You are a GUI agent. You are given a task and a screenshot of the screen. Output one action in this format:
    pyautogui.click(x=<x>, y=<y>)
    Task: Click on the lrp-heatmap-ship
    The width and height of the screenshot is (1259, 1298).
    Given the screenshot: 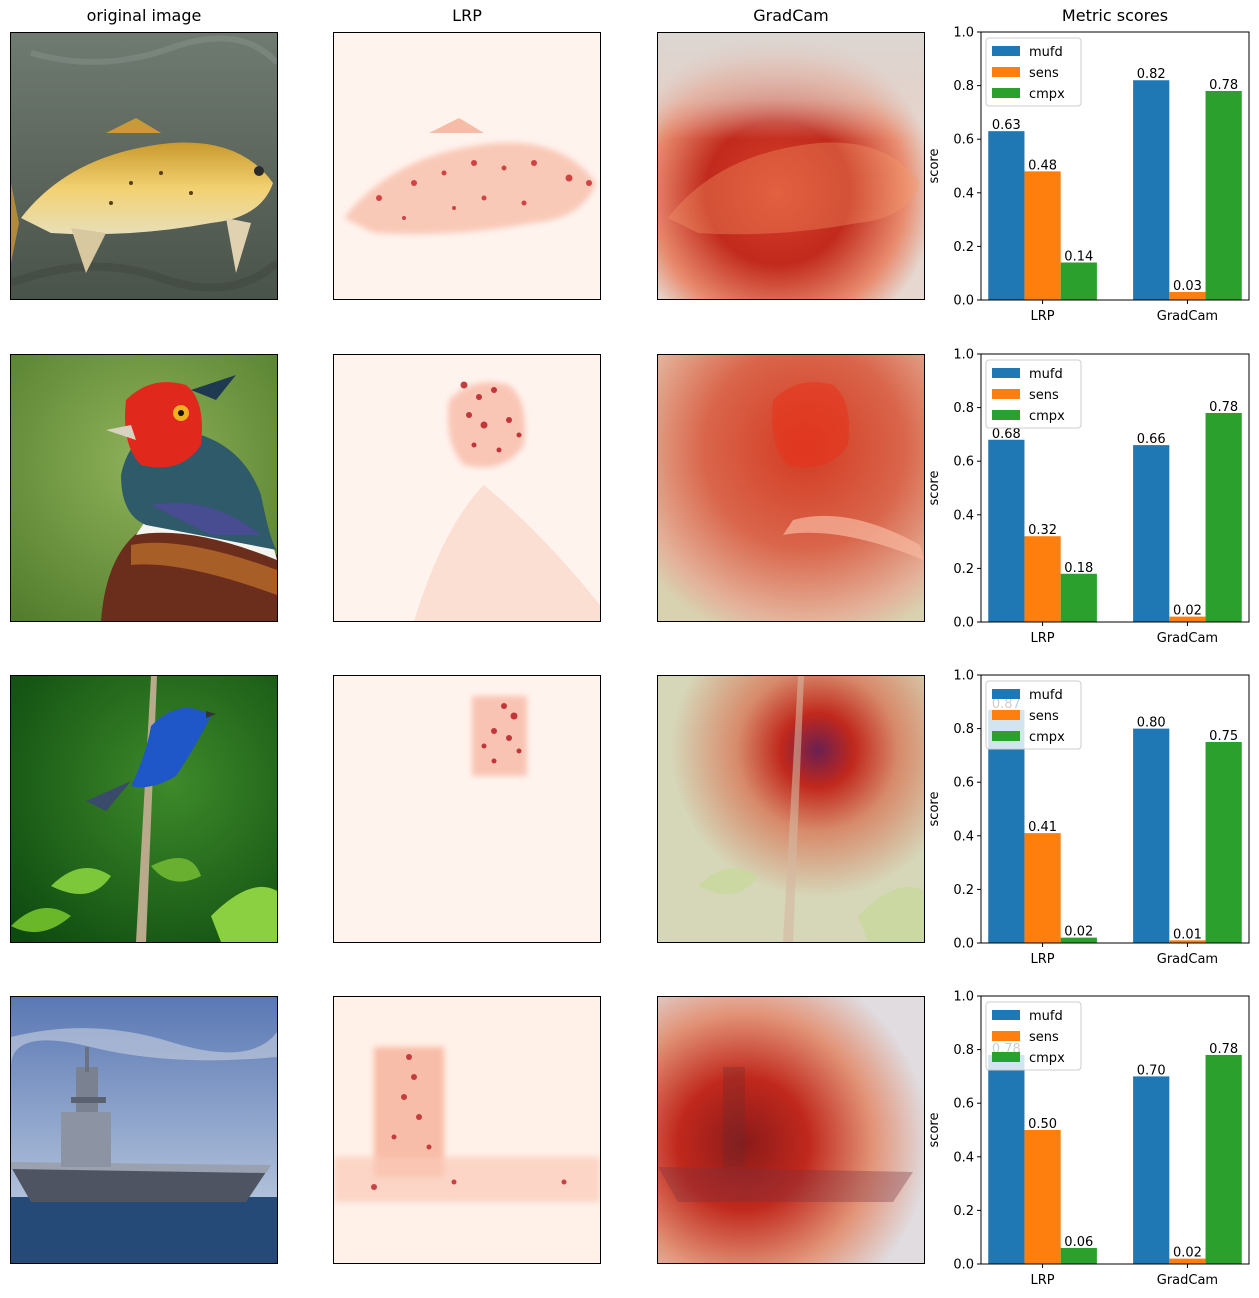 What is the action you would take?
    pyautogui.click(x=467, y=1130)
    